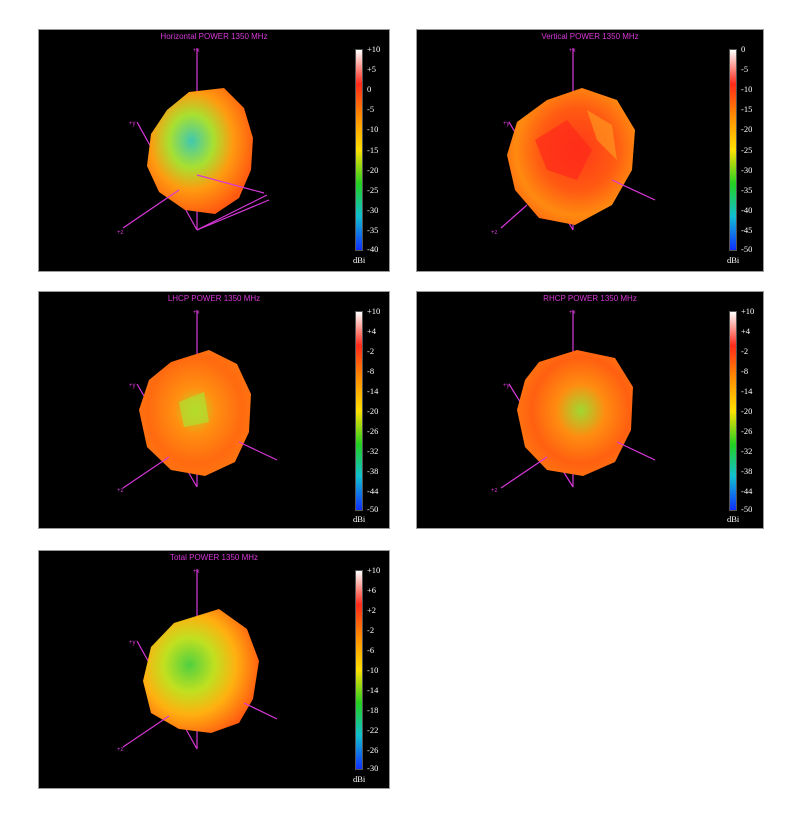 The width and height of the screenshot is (800, 816). Describe the element at coordinates (590, 36) in the screenshot. I see `panel-title: Vertical POWER 1350 MHz` at that location.